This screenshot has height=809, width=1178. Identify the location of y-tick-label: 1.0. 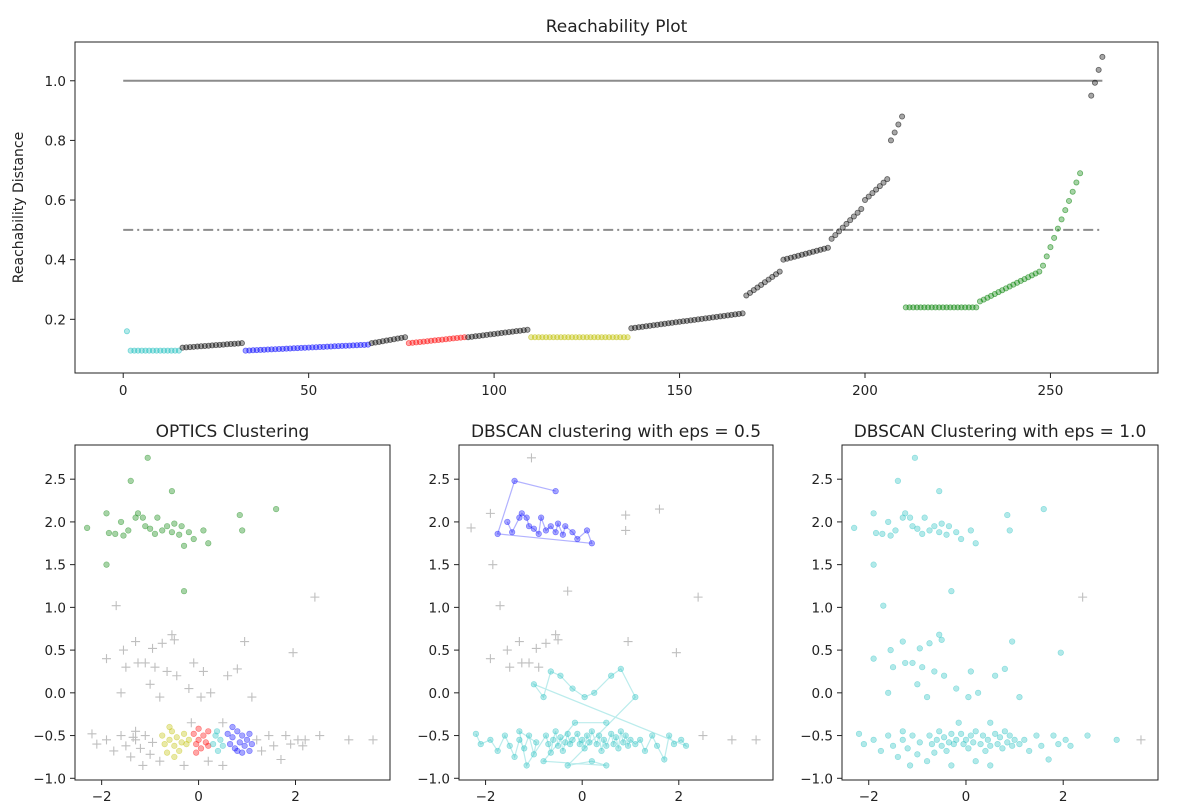
(439, 608).